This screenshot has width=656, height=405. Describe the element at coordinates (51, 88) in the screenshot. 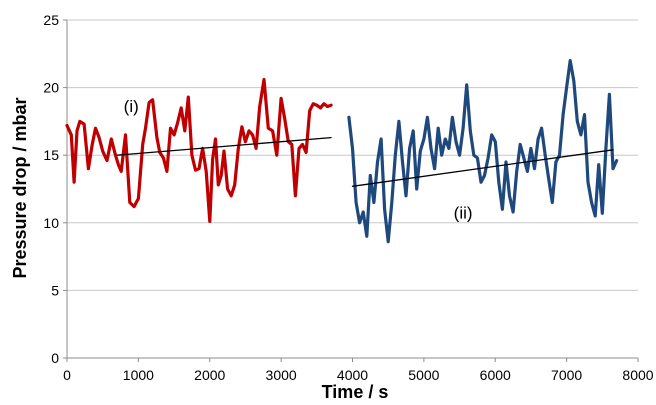

I see `y-tick-label-4: 20` at that location.